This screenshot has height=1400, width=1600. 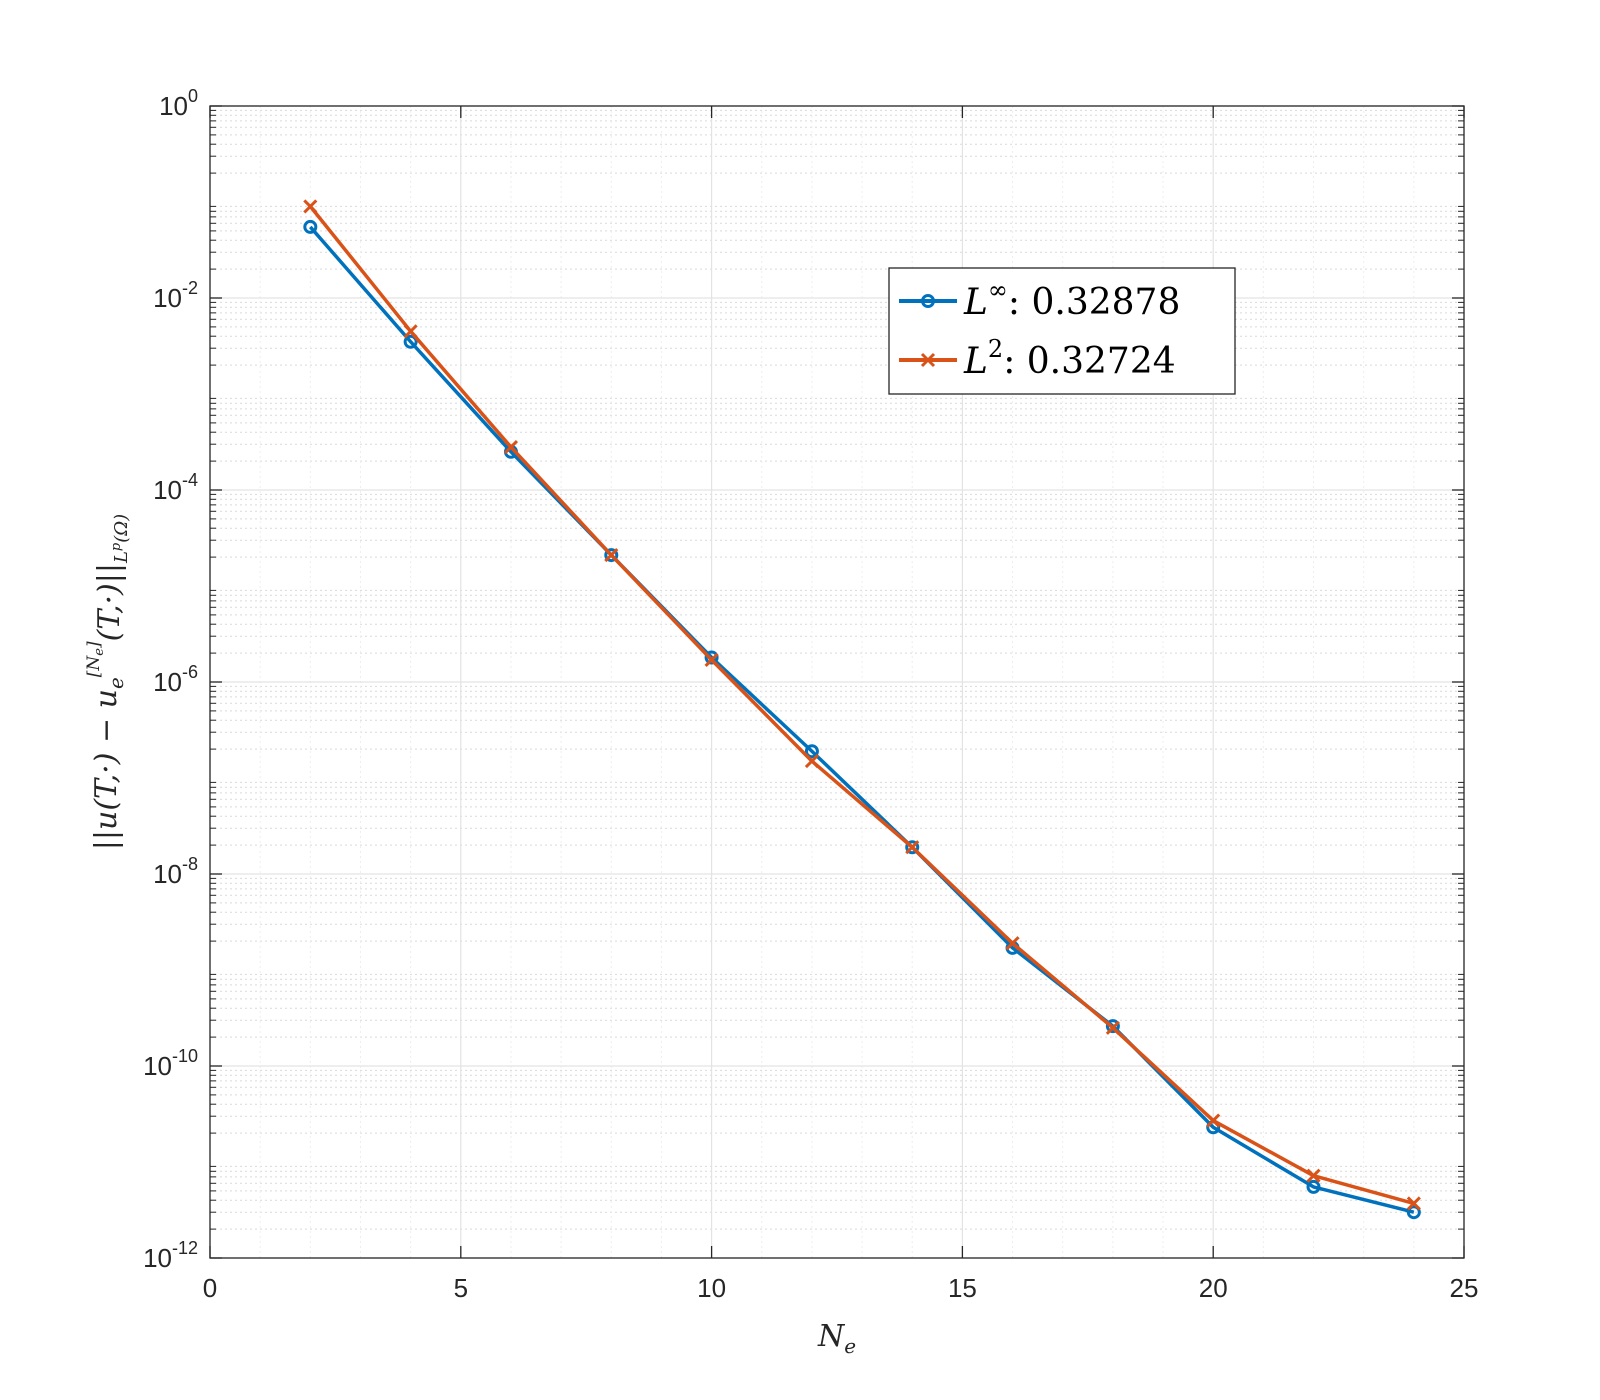 What do you see at coordinates (190, 288) in the screenshot?
I see `y-tick-label-exponent: -2` at bounding box center [190, 288].